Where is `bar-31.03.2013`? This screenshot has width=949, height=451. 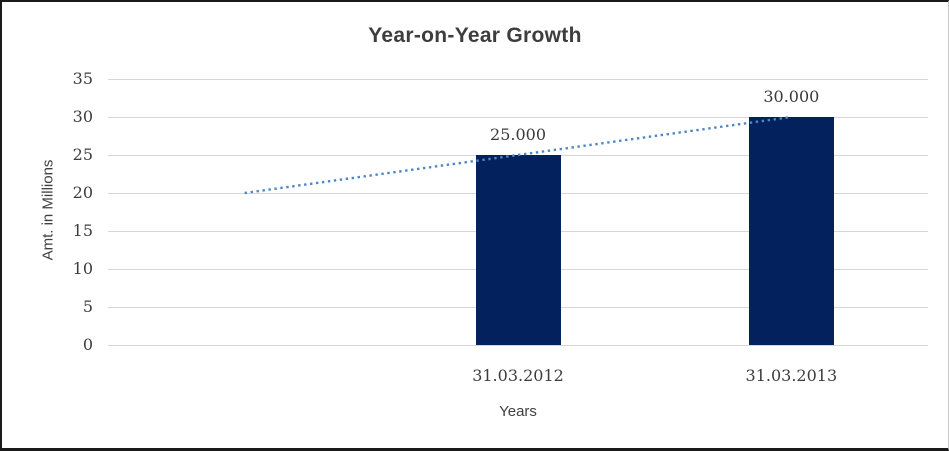
bar-31.03.2013 is located at coordinates (791, 231).